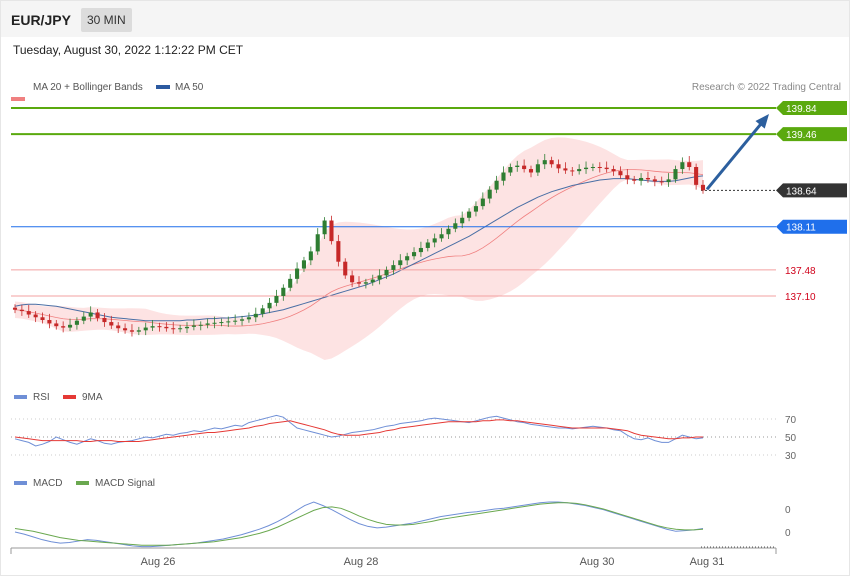 This screenshot has width=850, height=576. Describe the element at coordinates (361, 562) in the screenshot. I see `x-tick-label: Aug 28` at that location.